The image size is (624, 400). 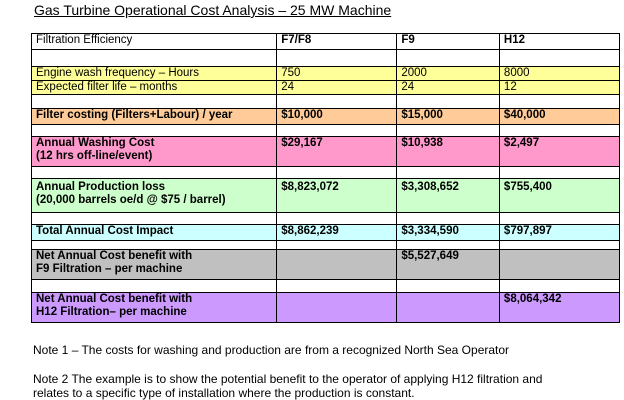 I want to click on total-impact-f9: $3,334,590, so click(x=448, y=232).